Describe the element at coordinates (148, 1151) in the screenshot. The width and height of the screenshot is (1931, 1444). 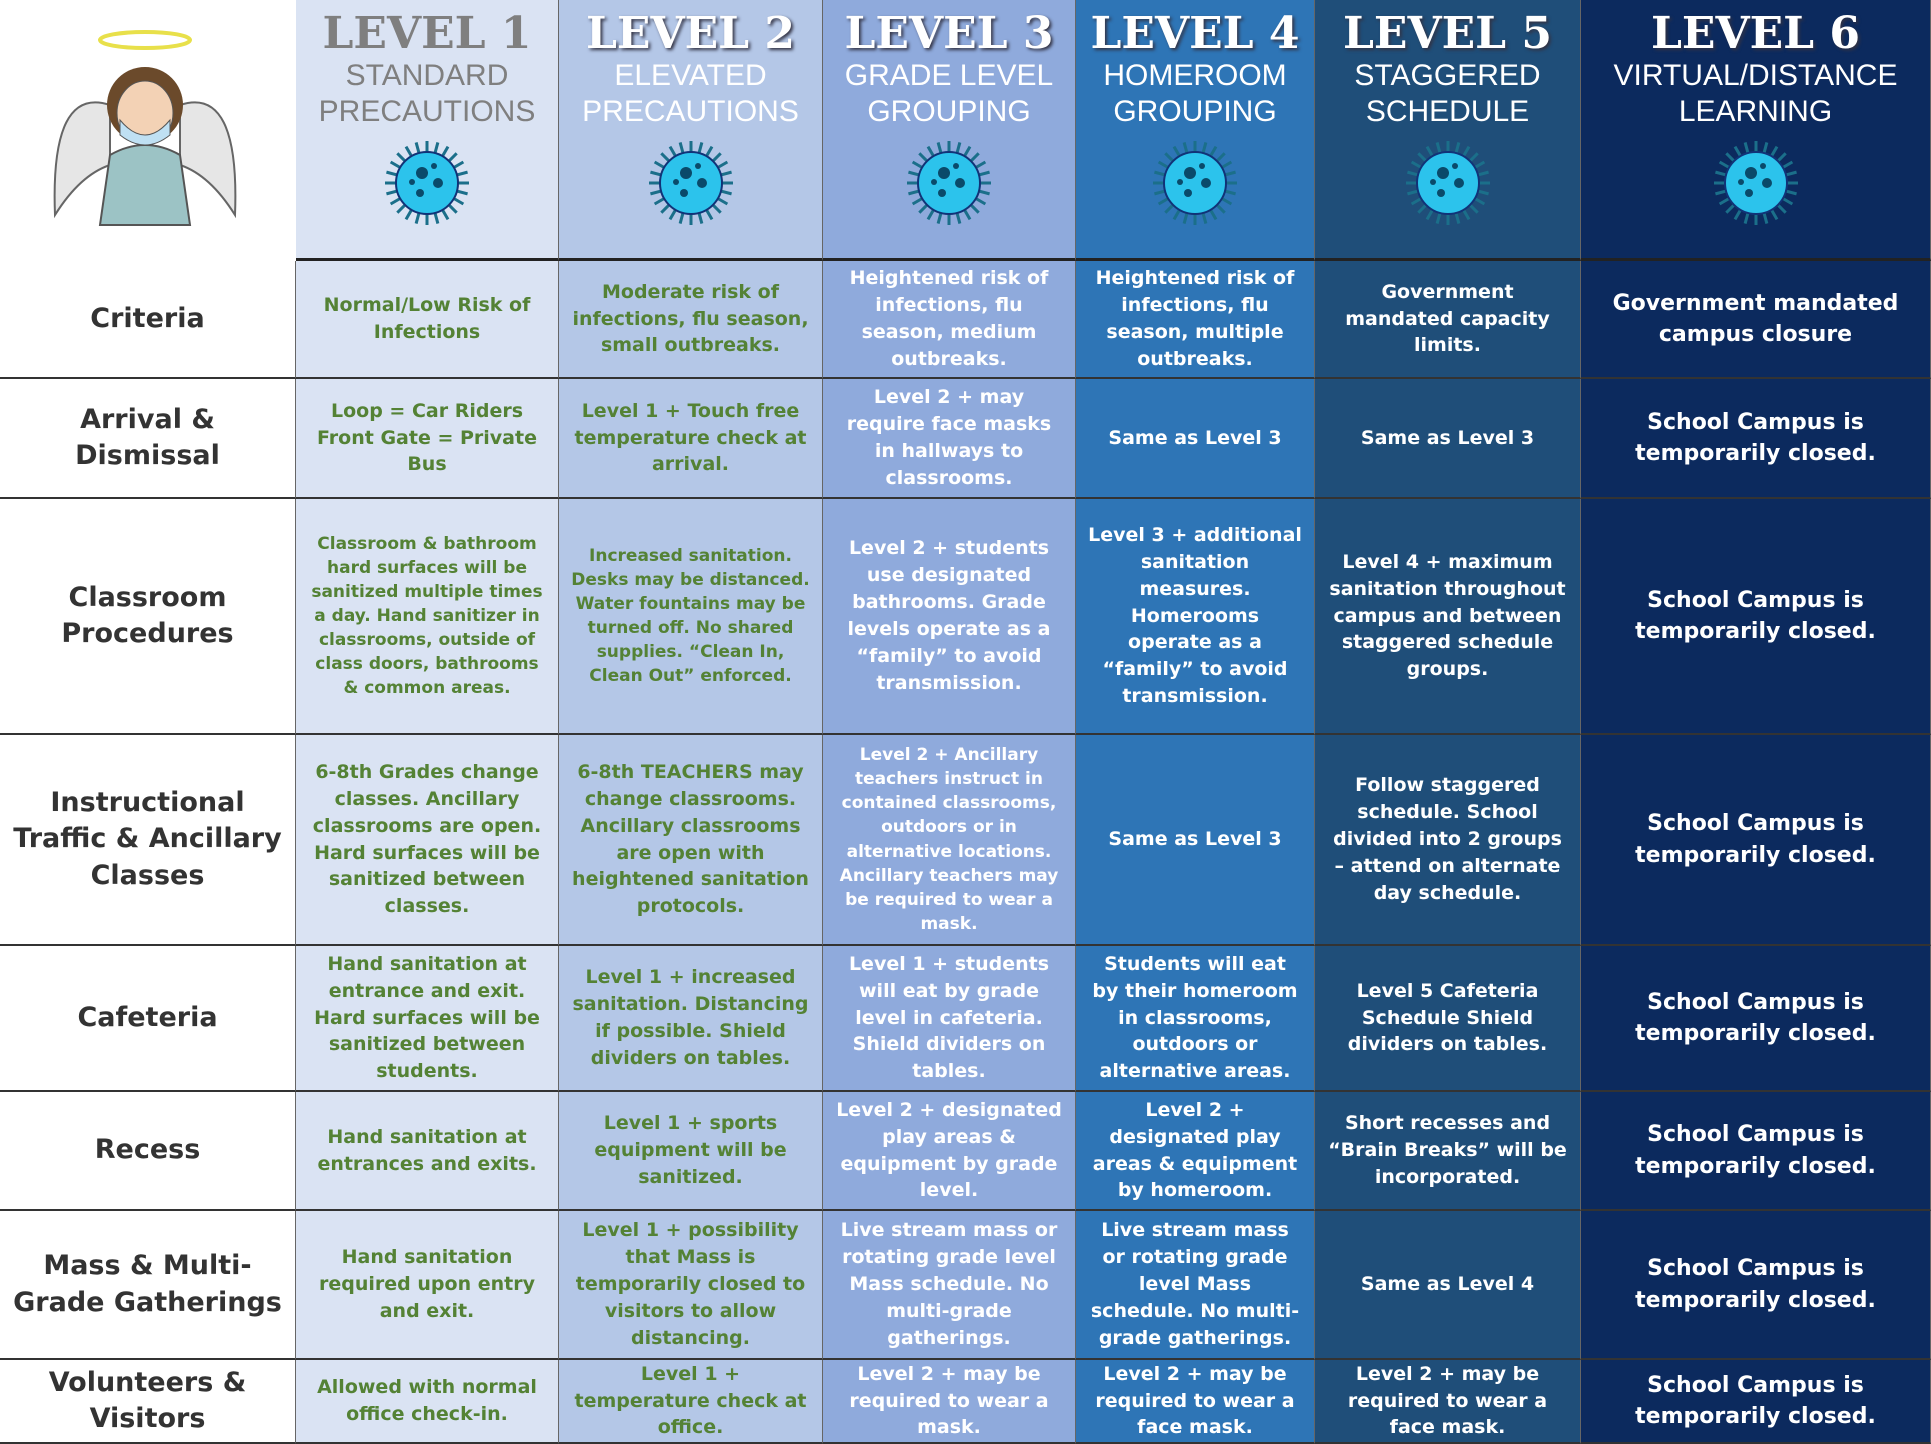
I see `row-label: Recess` at that location.